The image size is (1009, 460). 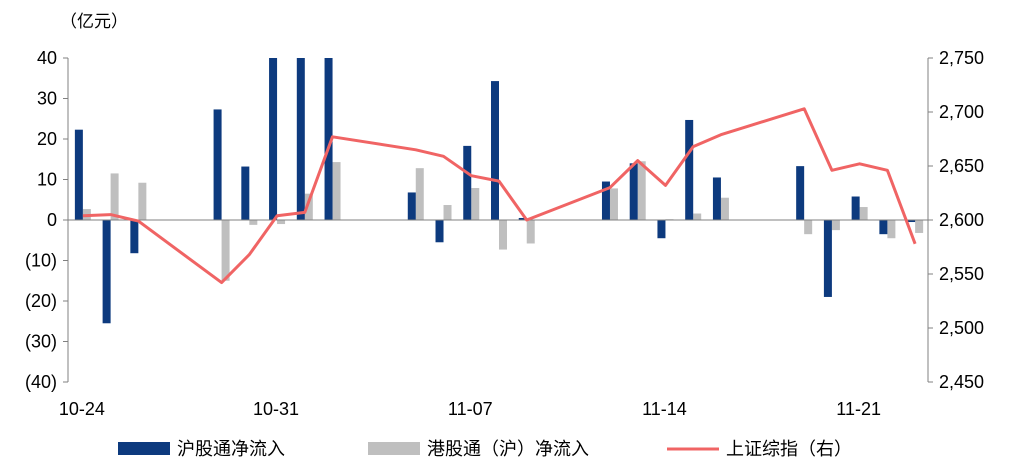 I want to click on legend-label-sh-connect: 沪股通净流入, so click(x=231, y=449).